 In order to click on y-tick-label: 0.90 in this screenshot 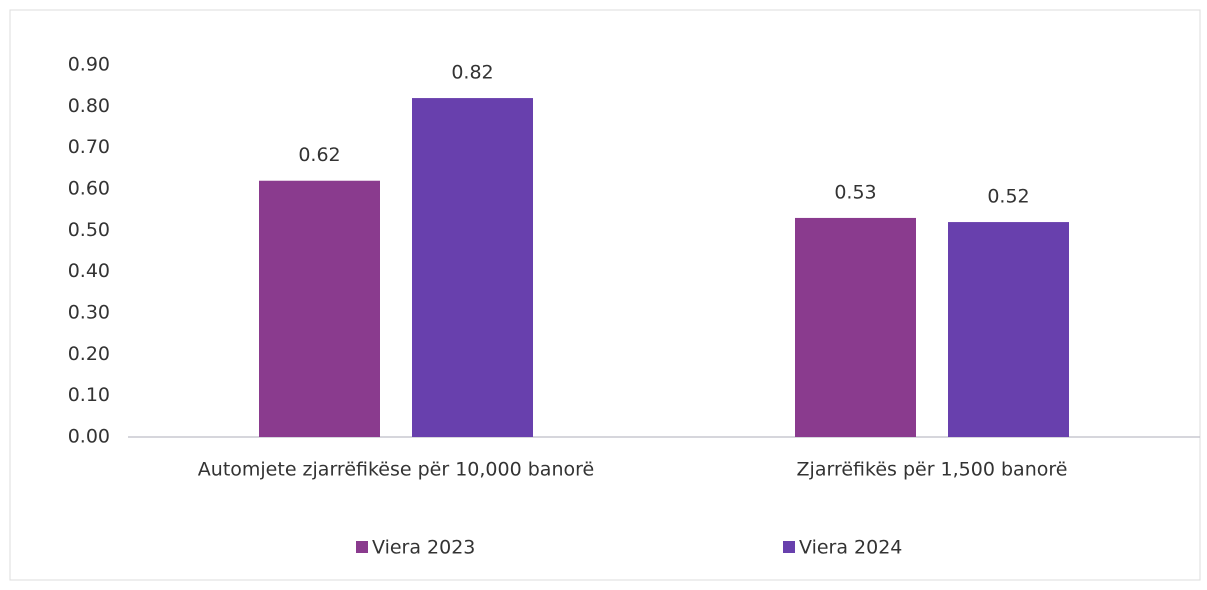, I will do `click(89, 65)`.